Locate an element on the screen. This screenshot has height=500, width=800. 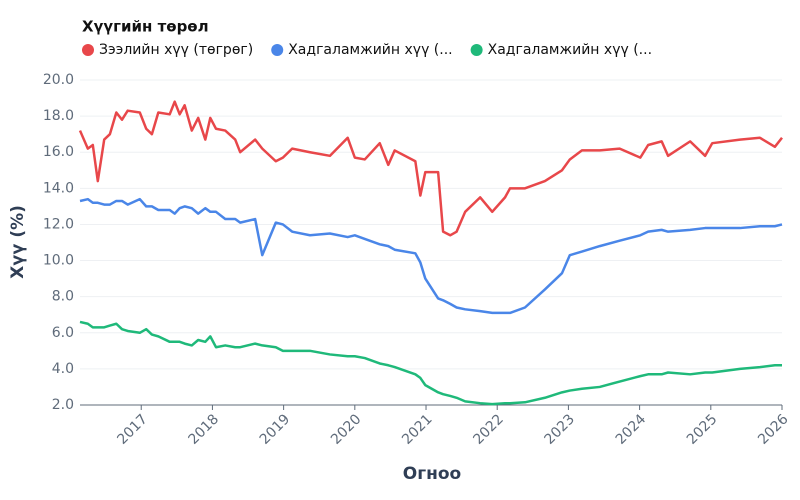
legend-title: Хүүгийн төрөл is located at coordinates (145, 27).